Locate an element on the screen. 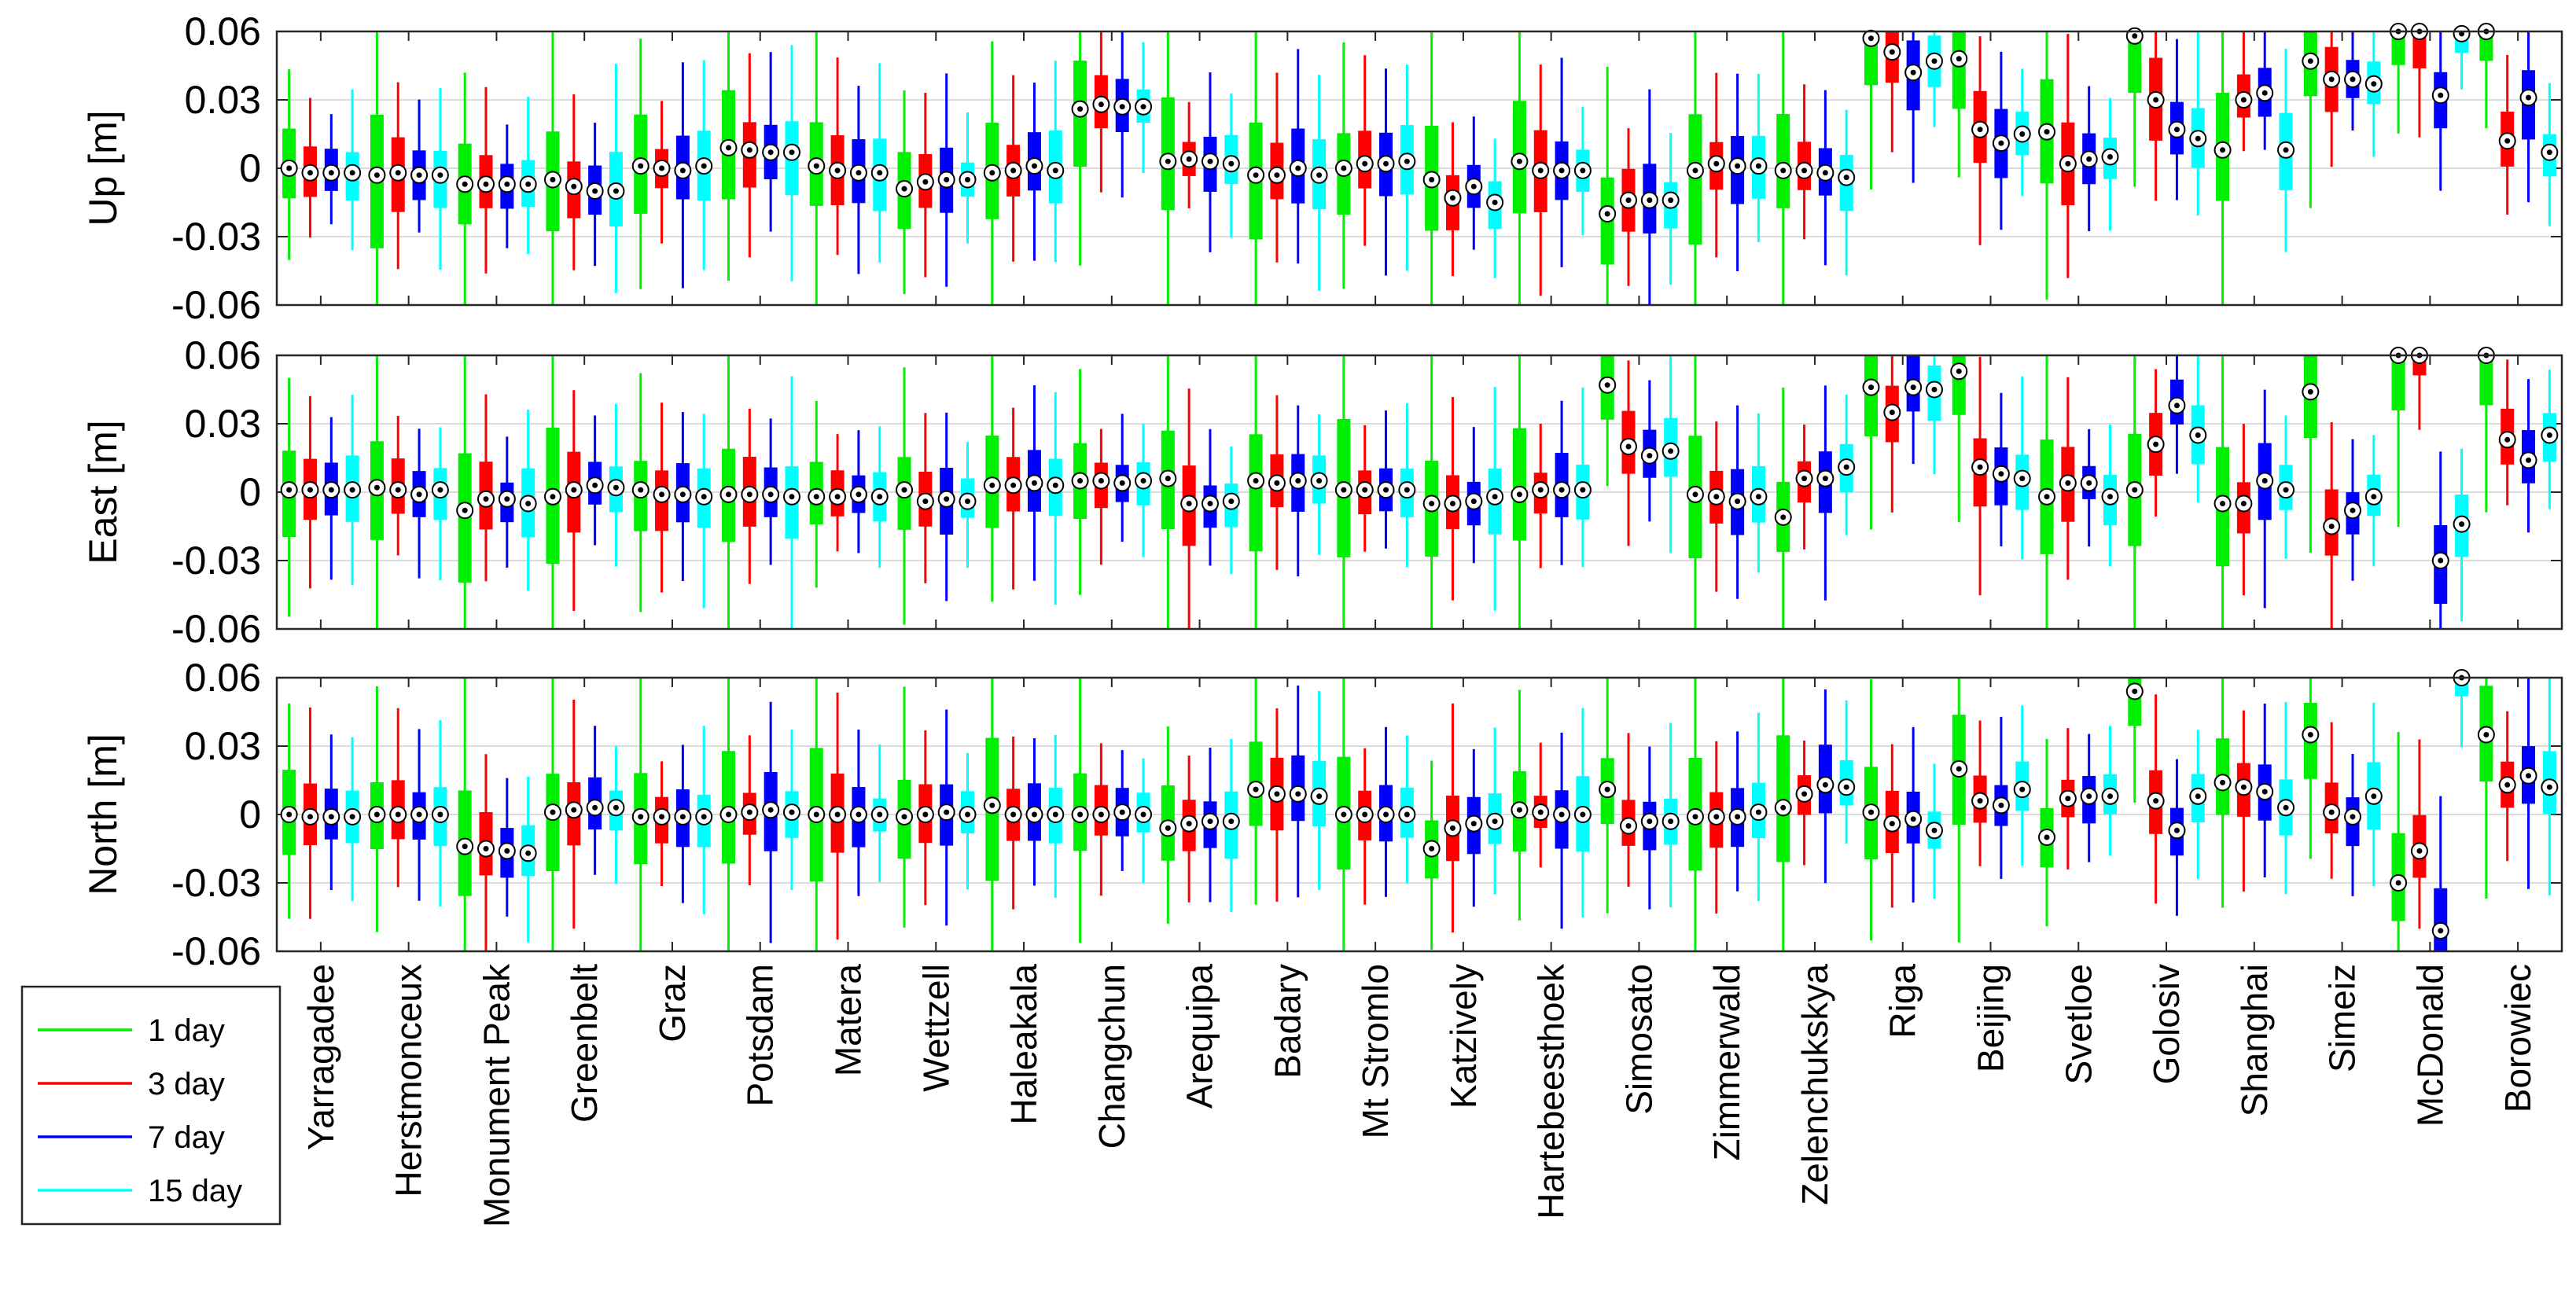 The height and width of the screenshot is (1309, 2576). box-potsdam-15-day is located at coordinates (791, 503).